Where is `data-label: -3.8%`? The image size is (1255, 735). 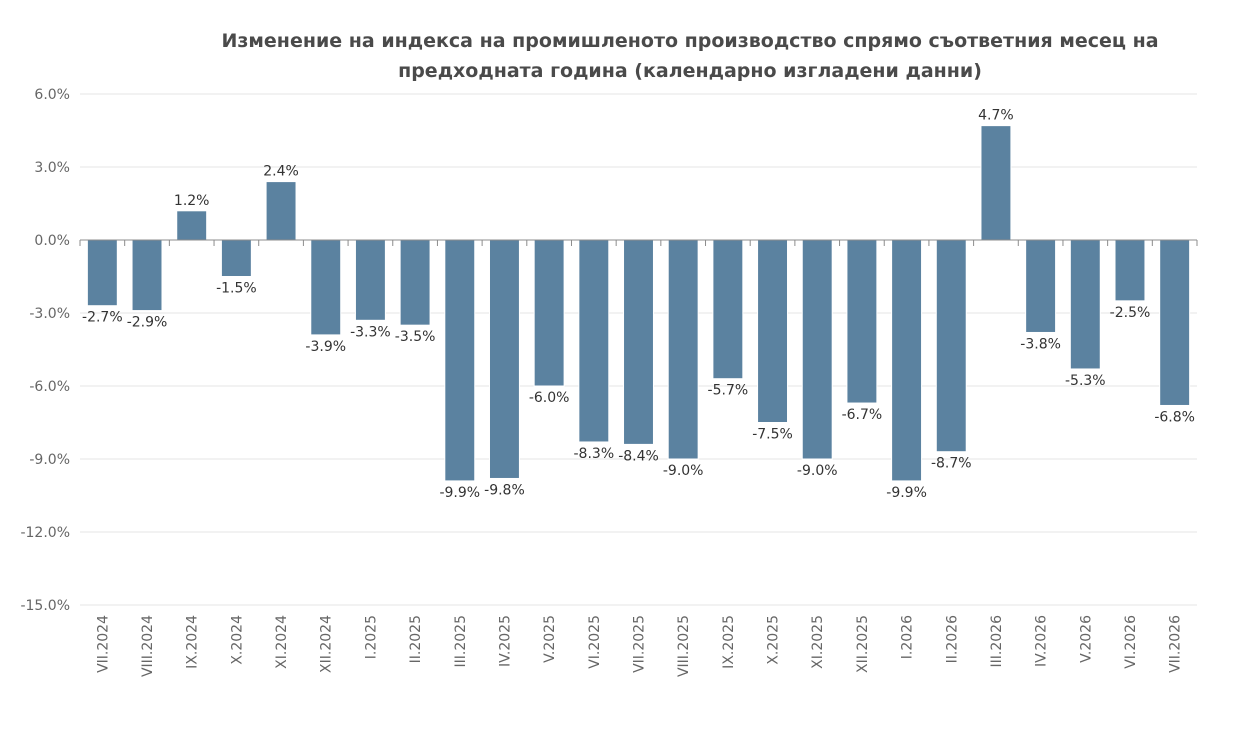 data-label: -3.8% is located at coordinates (1040, 344).